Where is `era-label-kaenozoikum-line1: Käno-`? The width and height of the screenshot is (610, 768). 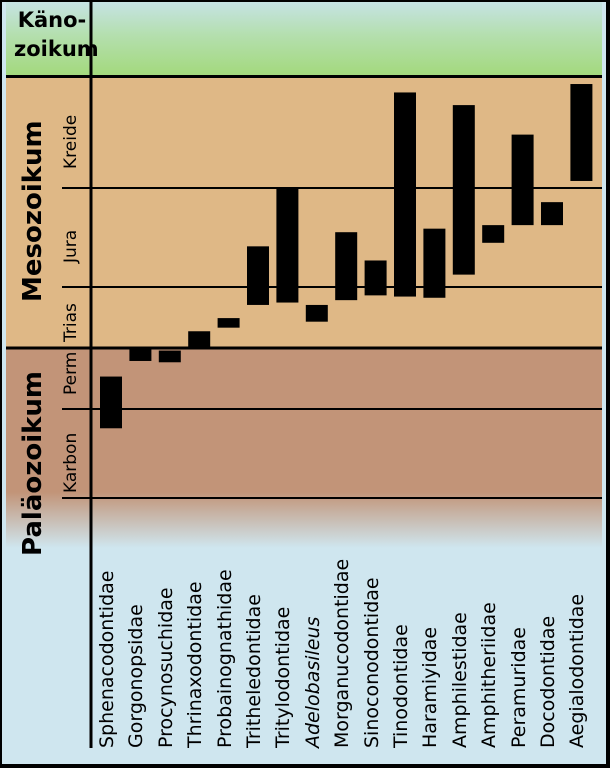 era-label-kaenozoikum-line1: Käno- is located at coordinates (52, 20).